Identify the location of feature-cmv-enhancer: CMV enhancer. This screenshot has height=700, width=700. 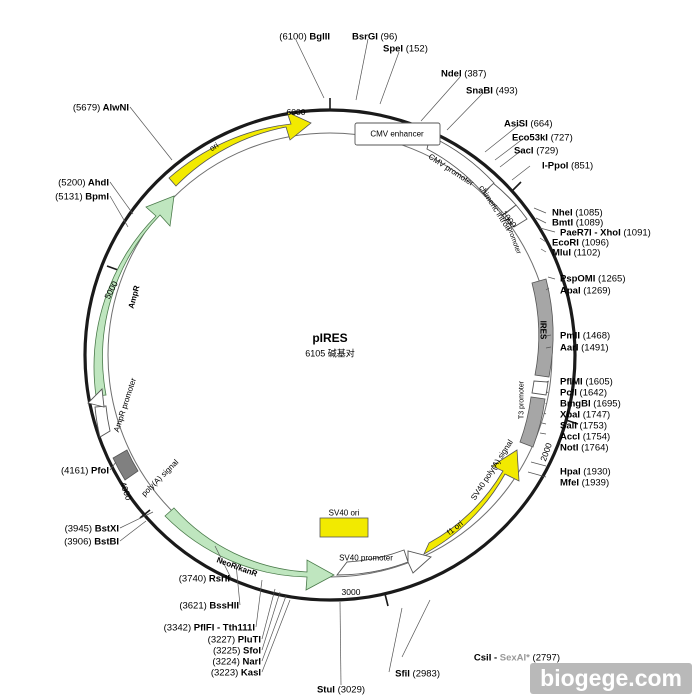
(397, 134).